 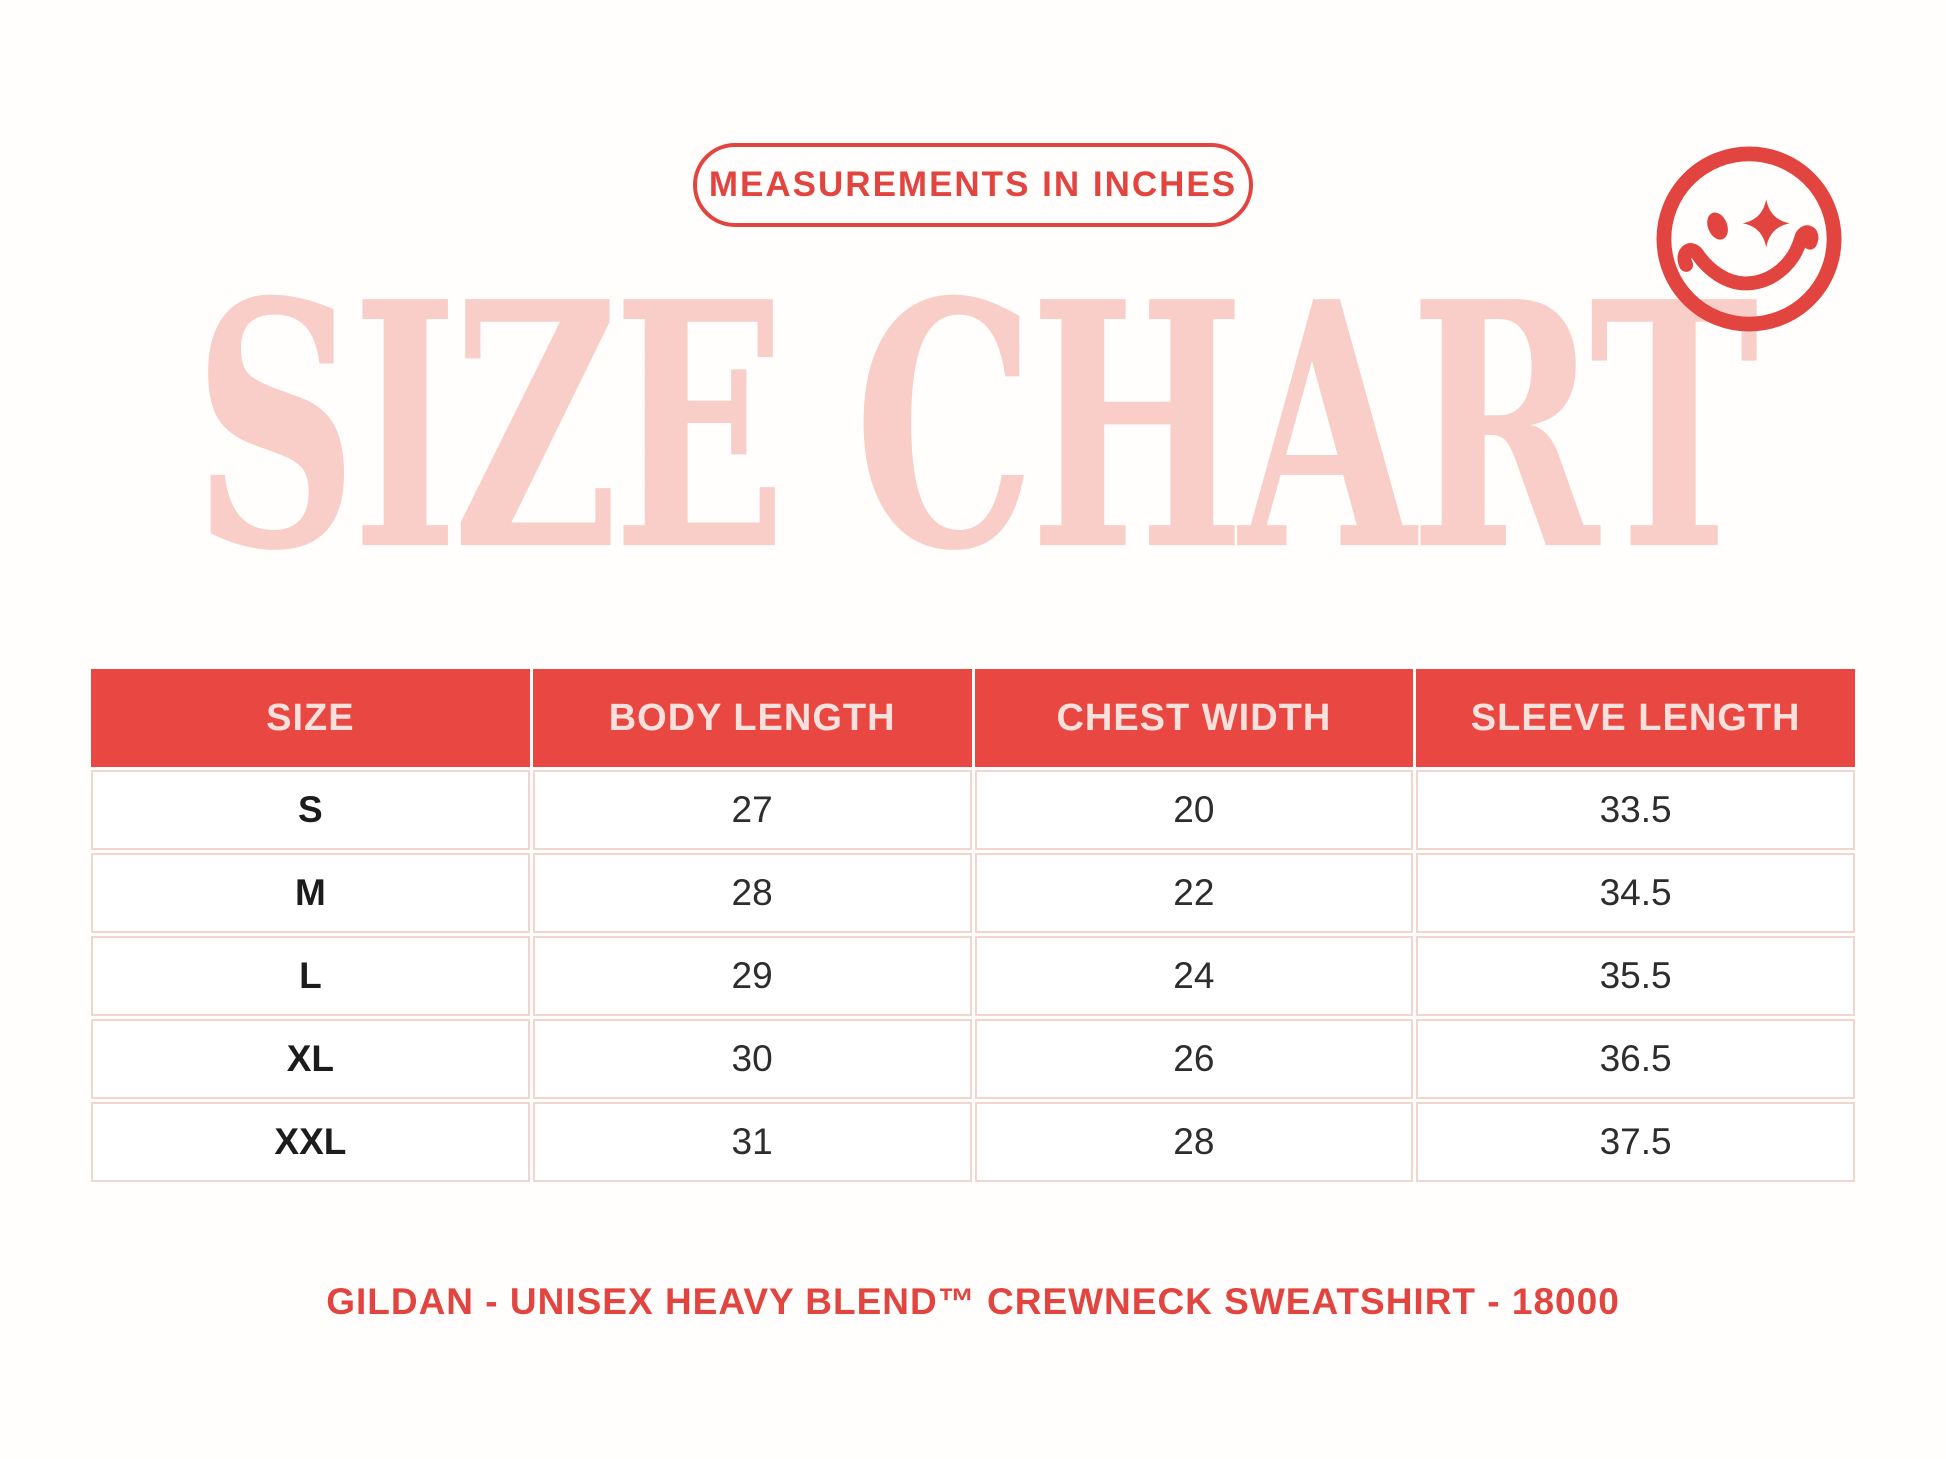 What do you see at coordinates (1194, 810) in the screenshot?
I see `chest-width: 20` at bounding box center [1194, 810].